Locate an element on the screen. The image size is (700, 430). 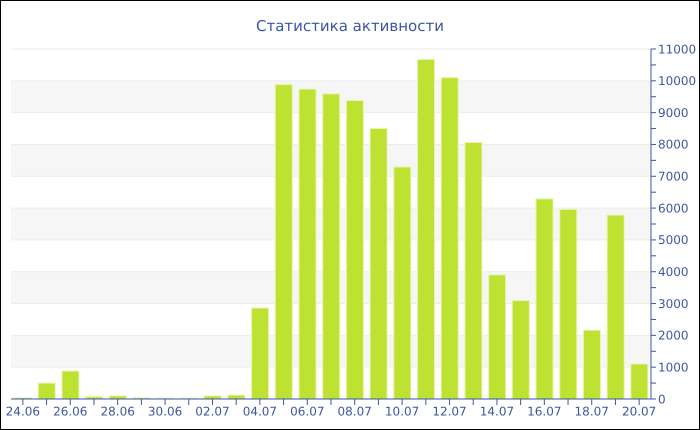
x-tick-label: 08.07 is located at coordinates (355, 411).